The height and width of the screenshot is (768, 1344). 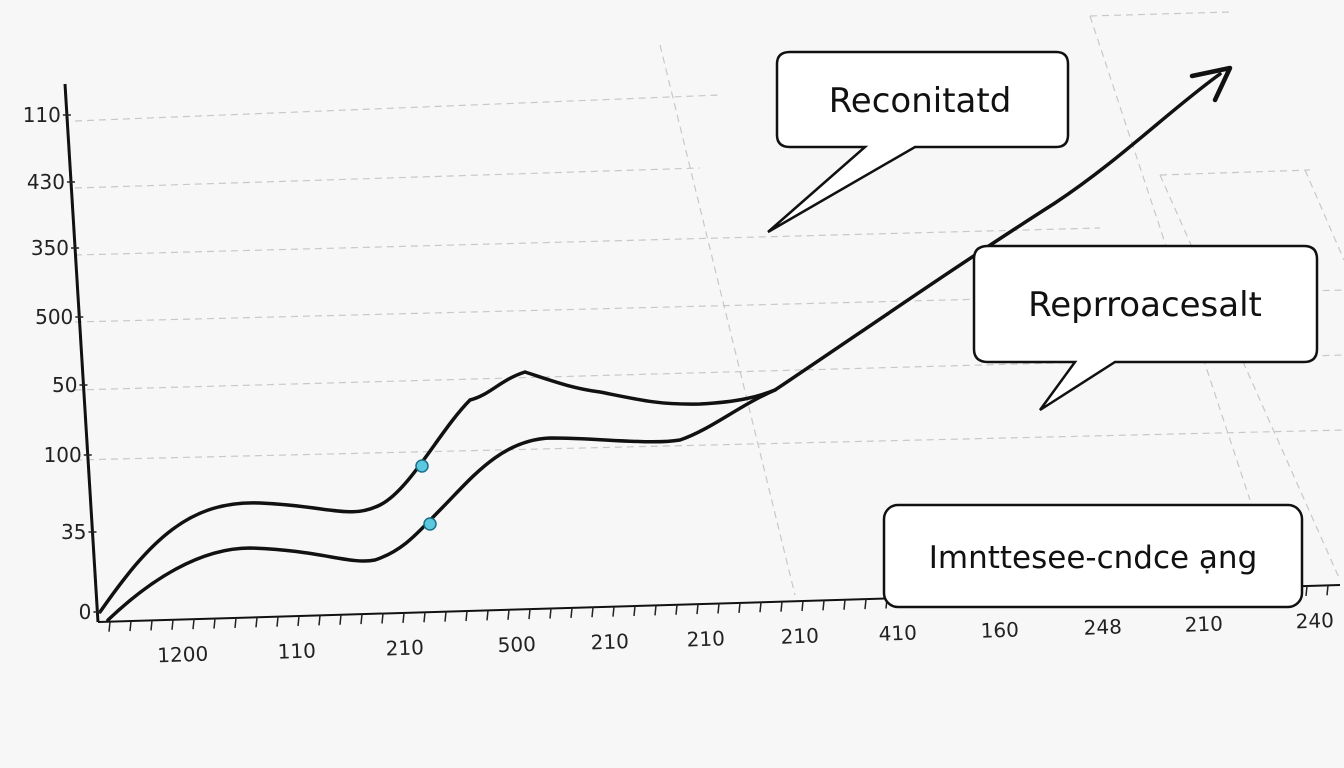 I want to click on callout-3: Imnttesee-cndce ạng, so click(x=1093, y=556).